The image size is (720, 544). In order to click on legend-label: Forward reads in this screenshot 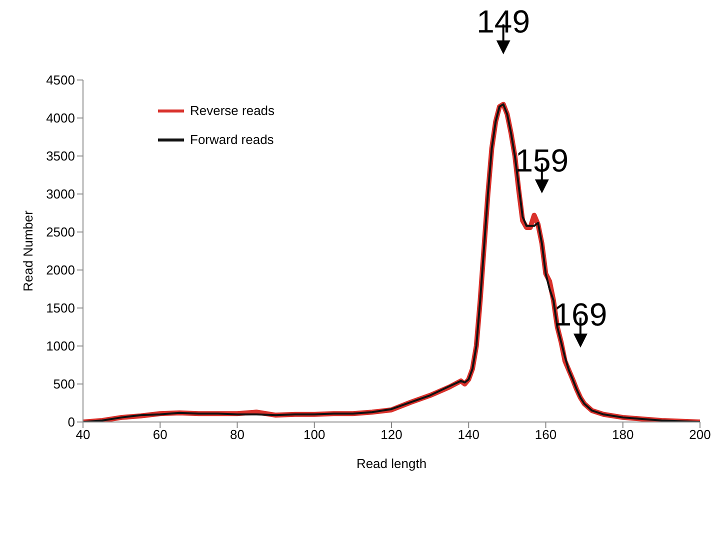, I will do `click(232, 139)`.